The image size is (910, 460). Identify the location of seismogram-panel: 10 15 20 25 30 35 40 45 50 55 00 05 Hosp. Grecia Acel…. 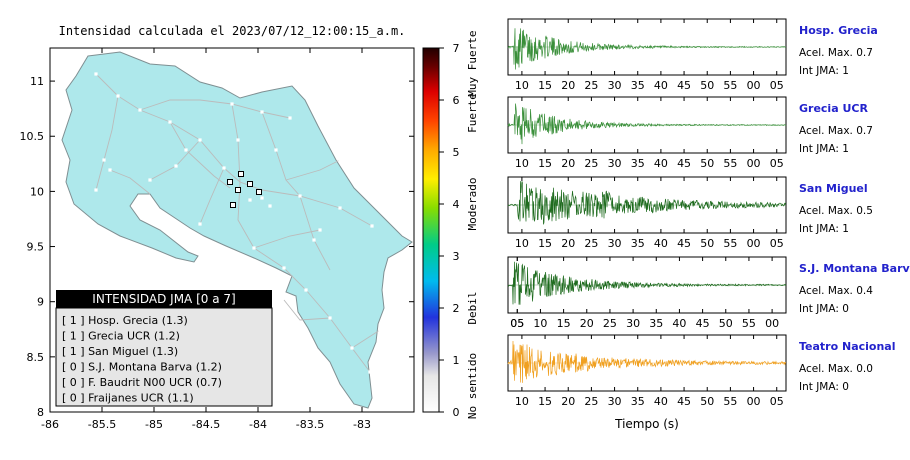
(692, 55).